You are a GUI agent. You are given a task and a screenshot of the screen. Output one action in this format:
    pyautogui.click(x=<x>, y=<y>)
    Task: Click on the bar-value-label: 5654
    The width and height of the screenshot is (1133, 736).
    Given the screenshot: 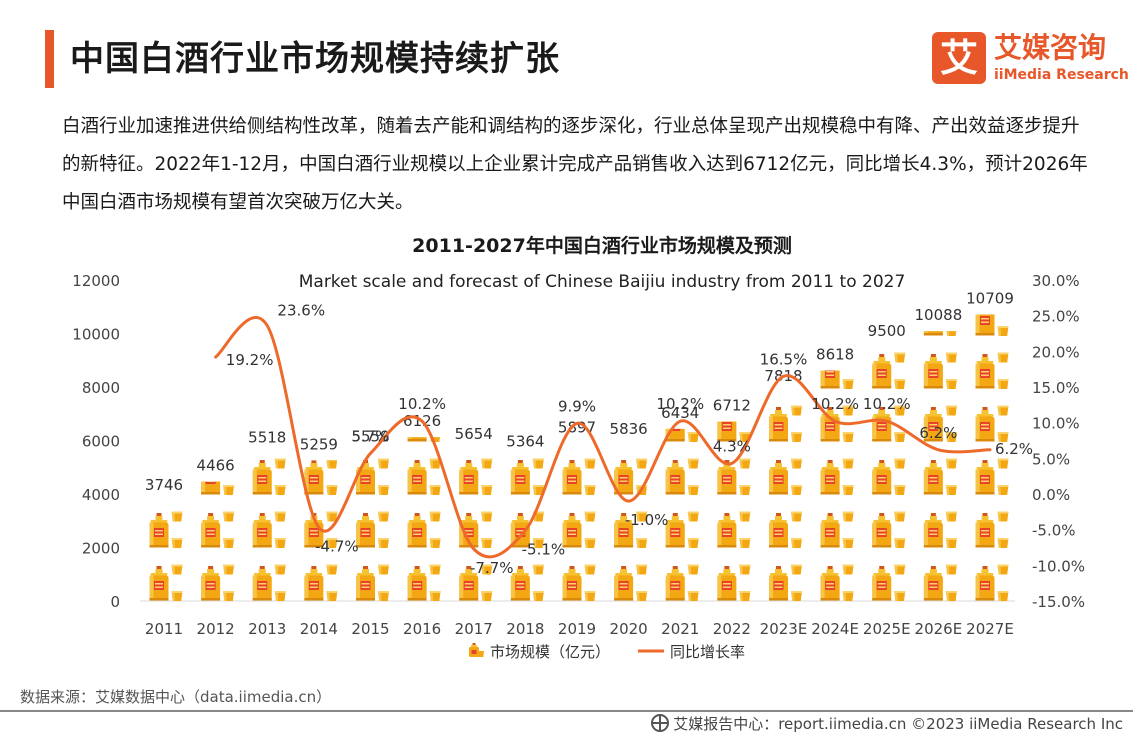 What is the action you would take?
    pyautogui.click(x=474, y=434)
    